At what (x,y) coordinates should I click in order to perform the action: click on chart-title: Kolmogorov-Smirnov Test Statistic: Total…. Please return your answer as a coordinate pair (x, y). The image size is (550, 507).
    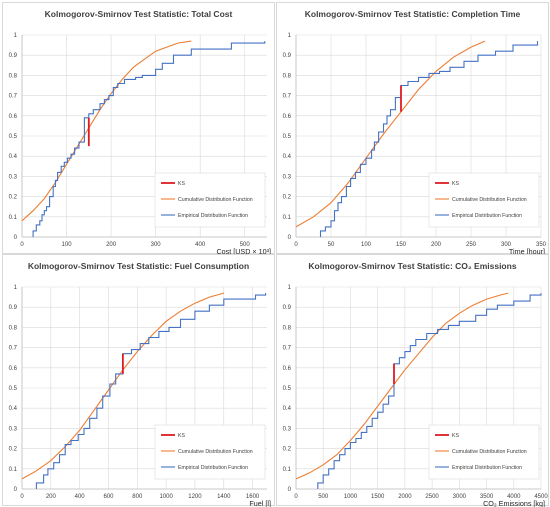
    Looking at the image, I should click on (138, 14).